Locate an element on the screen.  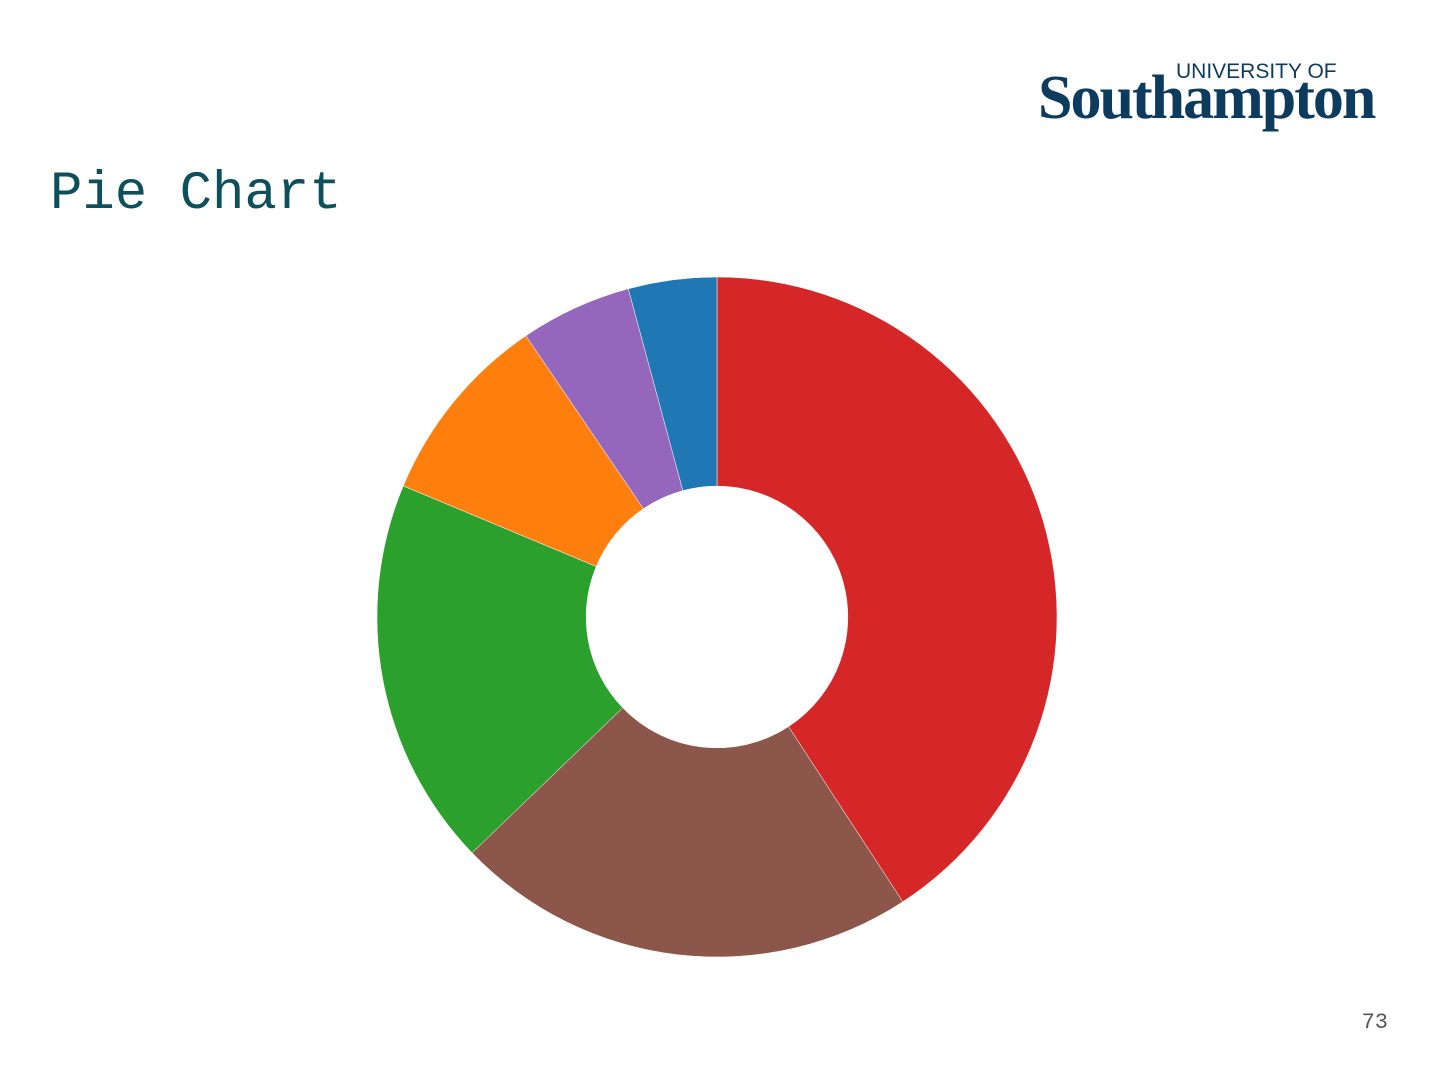
logo-line1: UNIVERSITY OF is located at coordinates (1256, 71).